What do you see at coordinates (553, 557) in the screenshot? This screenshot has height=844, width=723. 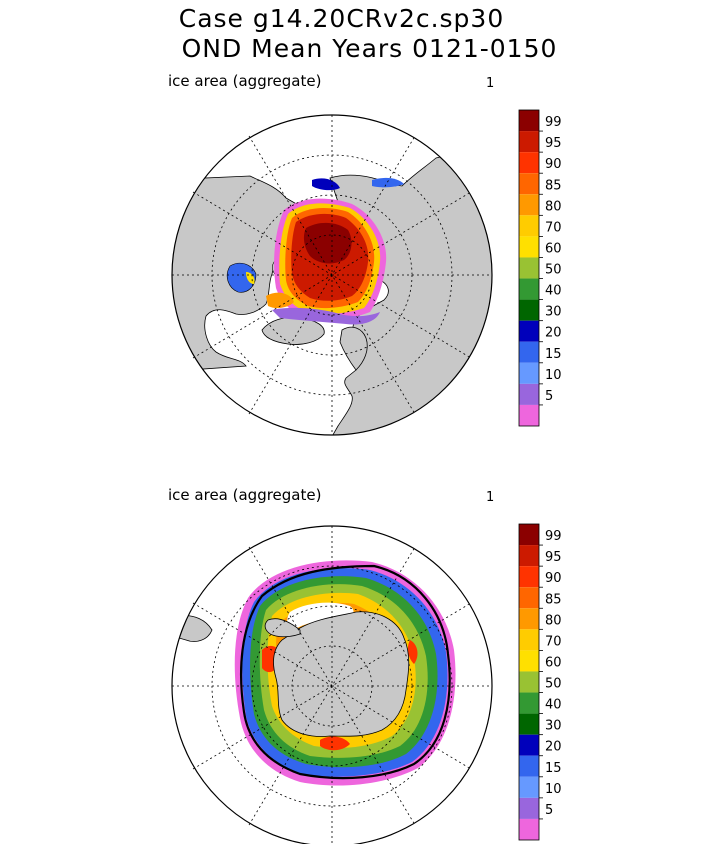 I see `south-colorbar-label: 95` at bounding box center [553, 557].